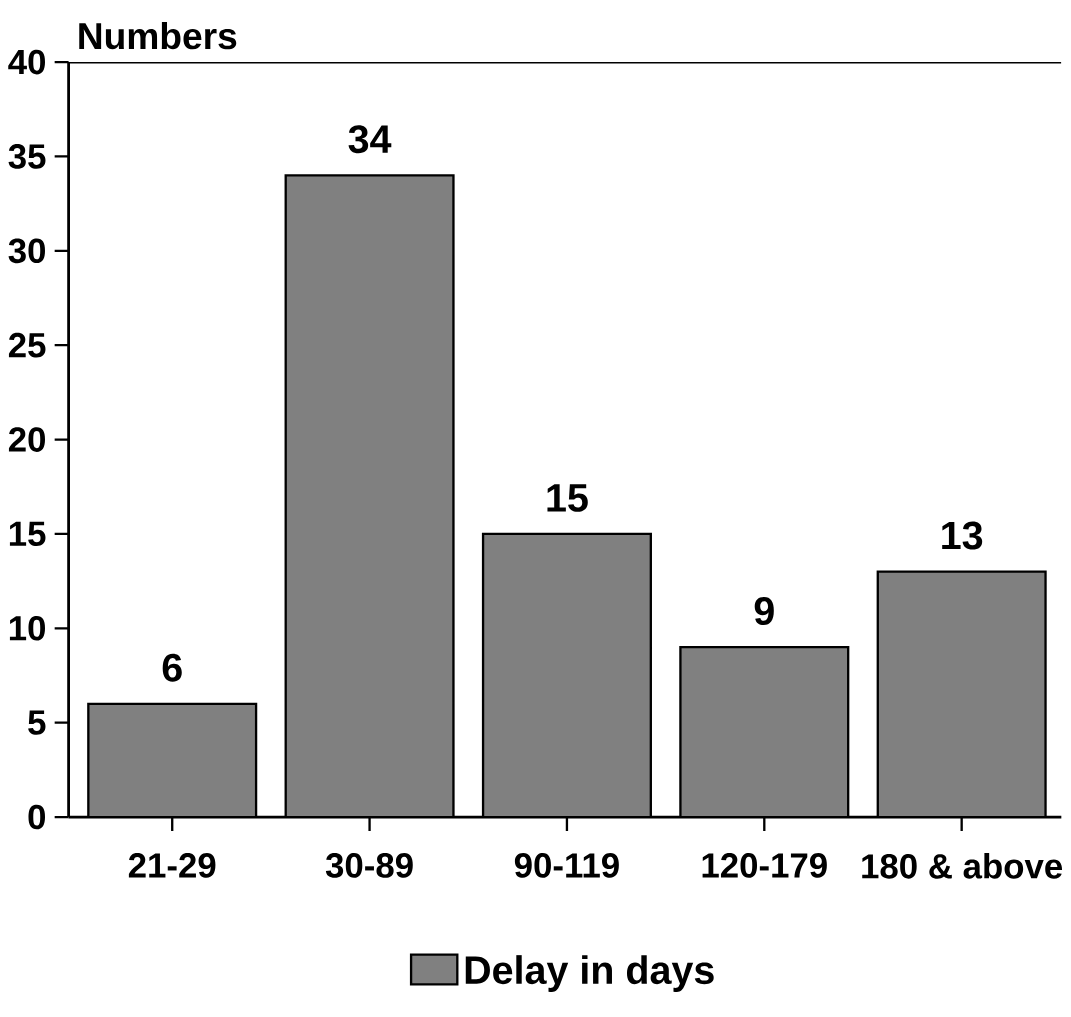  Describe the element at coordinates (962, 866) in the screenshot. I see `x-tick-label: 180 & above` at that location.